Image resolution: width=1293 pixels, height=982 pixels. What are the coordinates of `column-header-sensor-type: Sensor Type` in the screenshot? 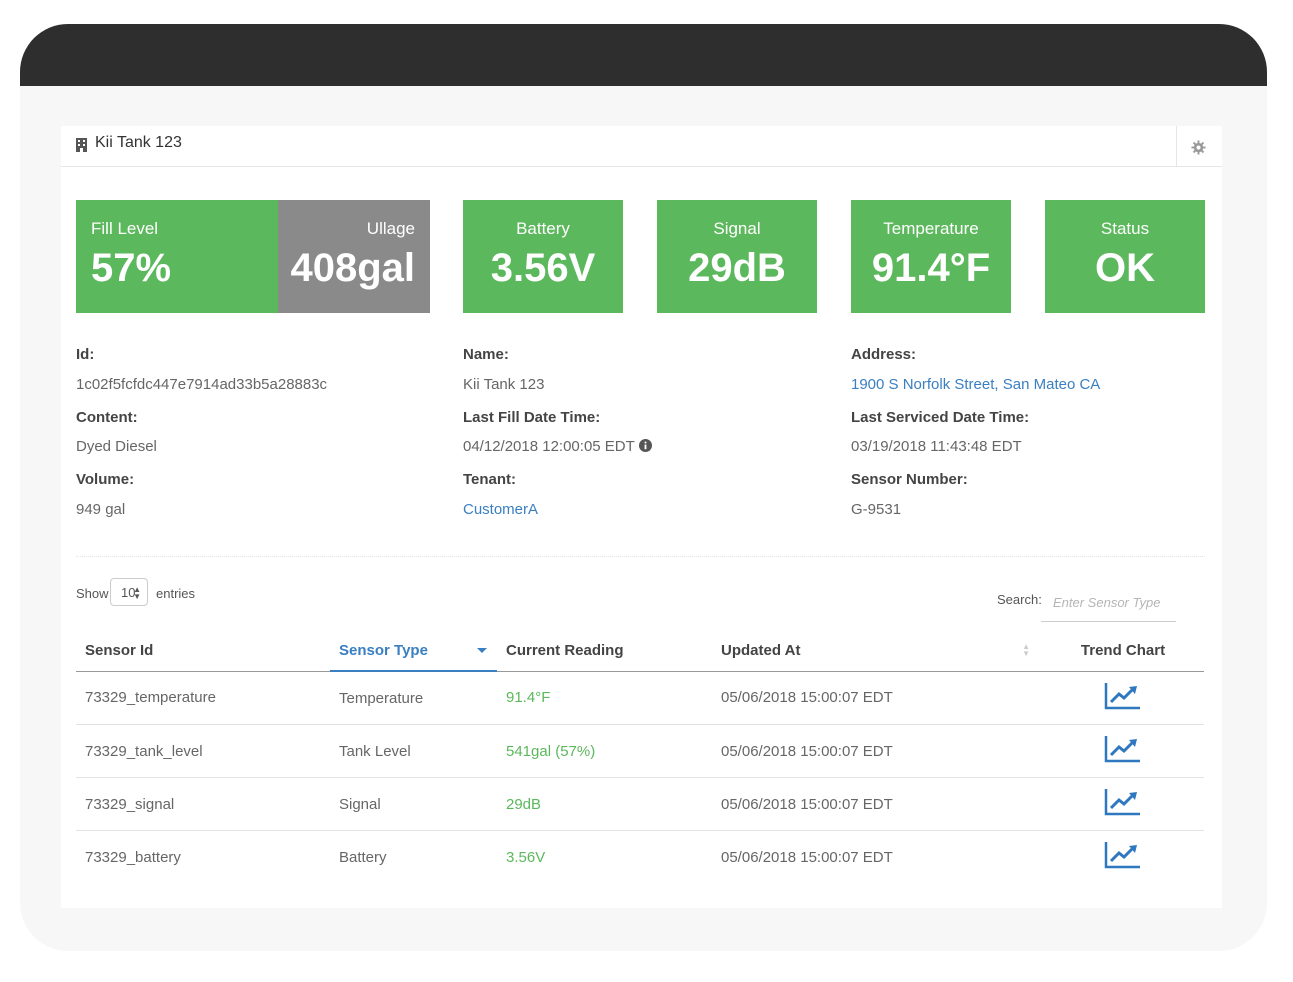 It's located at (413, 651).